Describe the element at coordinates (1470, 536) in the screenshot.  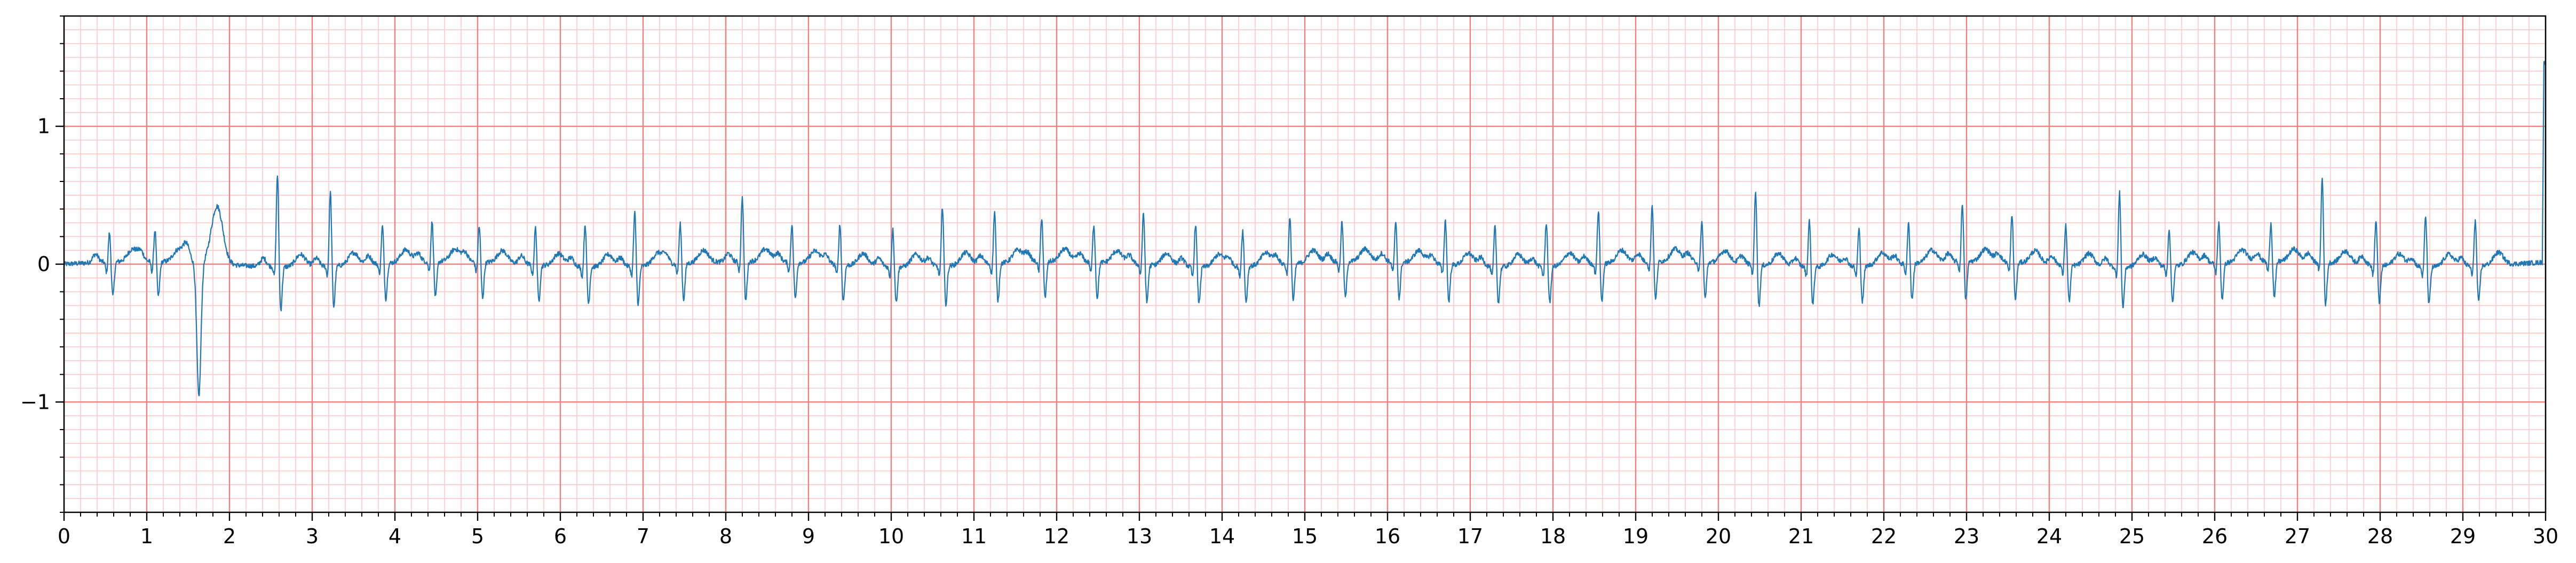
I see `x-tick-label: 17` at that location.